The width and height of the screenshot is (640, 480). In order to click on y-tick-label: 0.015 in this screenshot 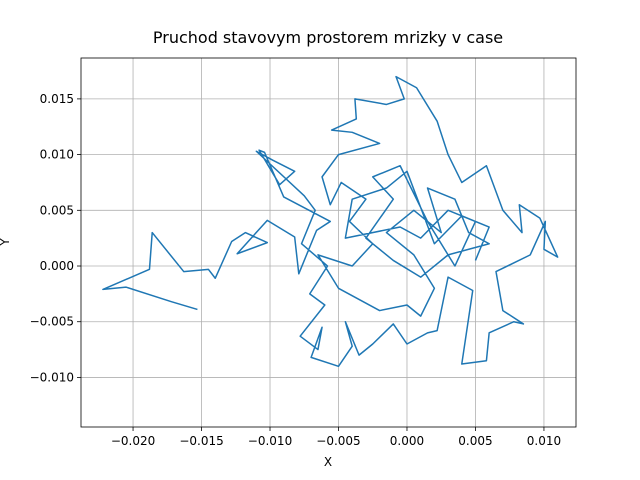, I will do `click(57, 99)`.